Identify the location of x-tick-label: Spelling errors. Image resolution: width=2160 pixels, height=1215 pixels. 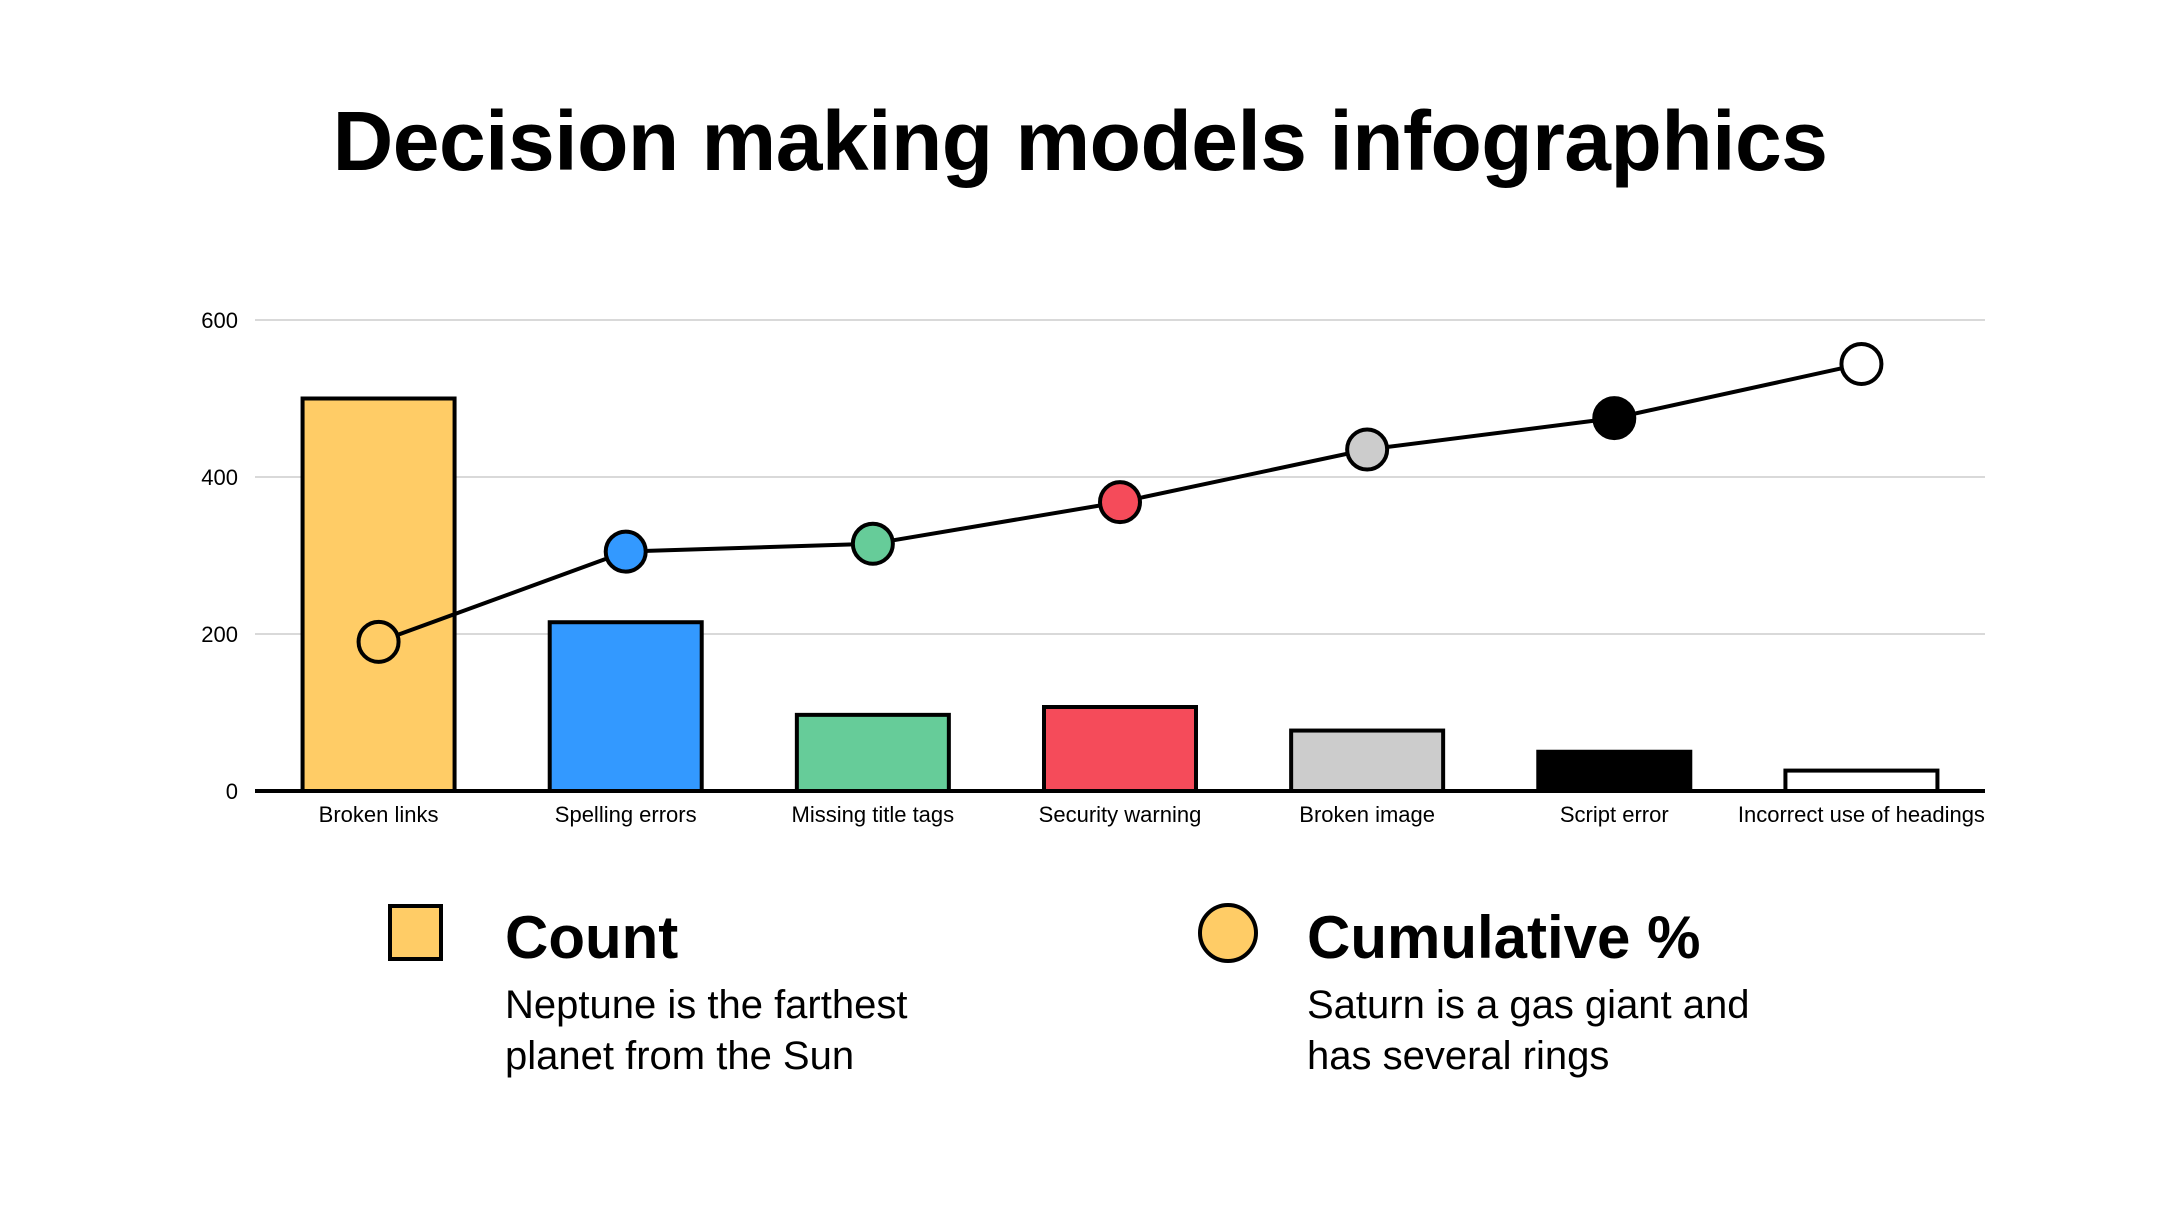
(626, 814).